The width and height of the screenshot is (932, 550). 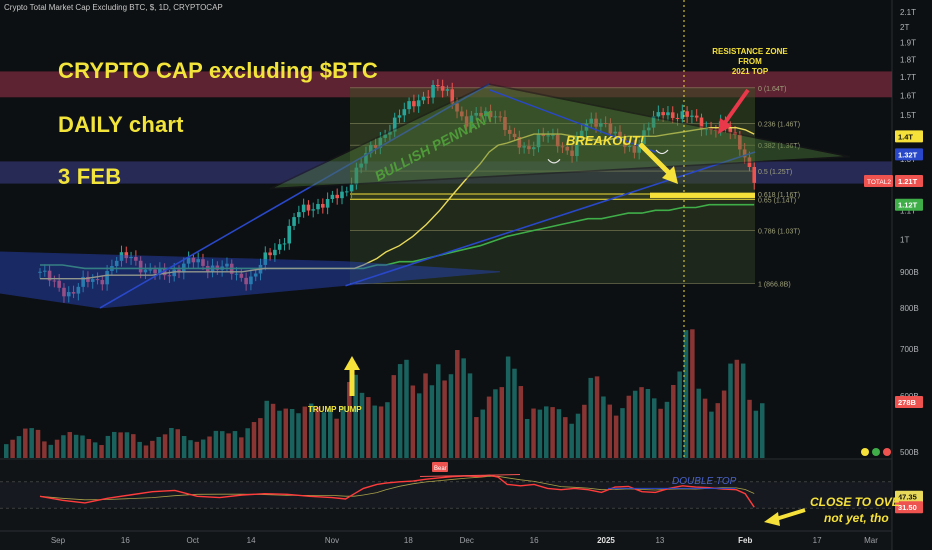 What do you see at coordinates (904, 239) in the screenshot?
I see `price-tick-label: 1T` at bounding box center [904, 239].